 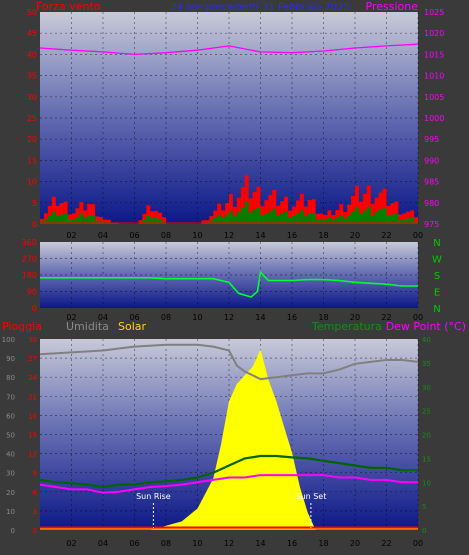 I want to click on temperature-axis-tick: 0, so click(x=424, y=531).